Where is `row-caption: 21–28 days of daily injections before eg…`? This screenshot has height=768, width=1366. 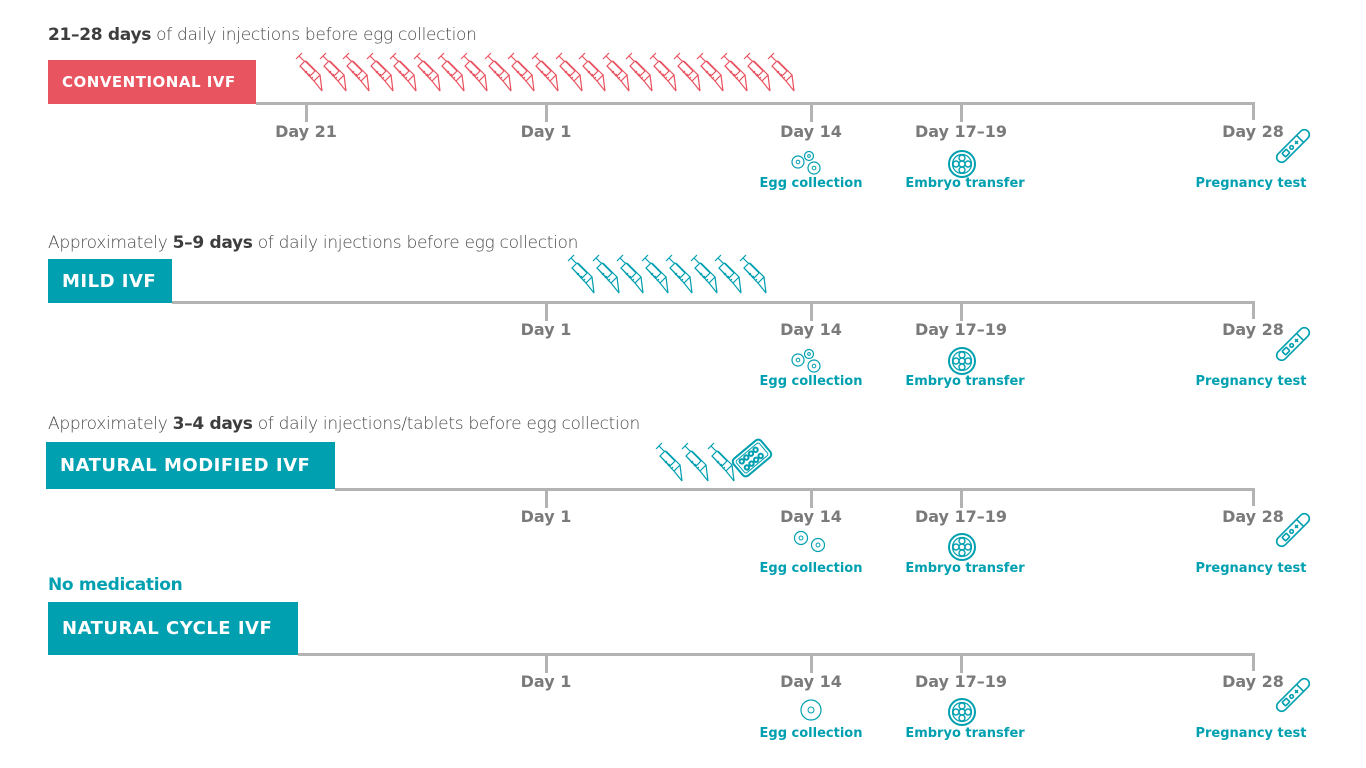
row-caption: 21–28 days of daily injections before eg… is located at coordinates (262, 35).